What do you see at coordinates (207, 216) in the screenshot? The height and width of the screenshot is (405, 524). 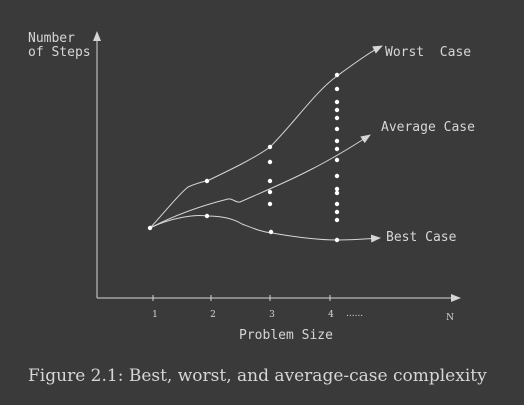 I see `data-point-n2-best` at bounding box center [207, 216].